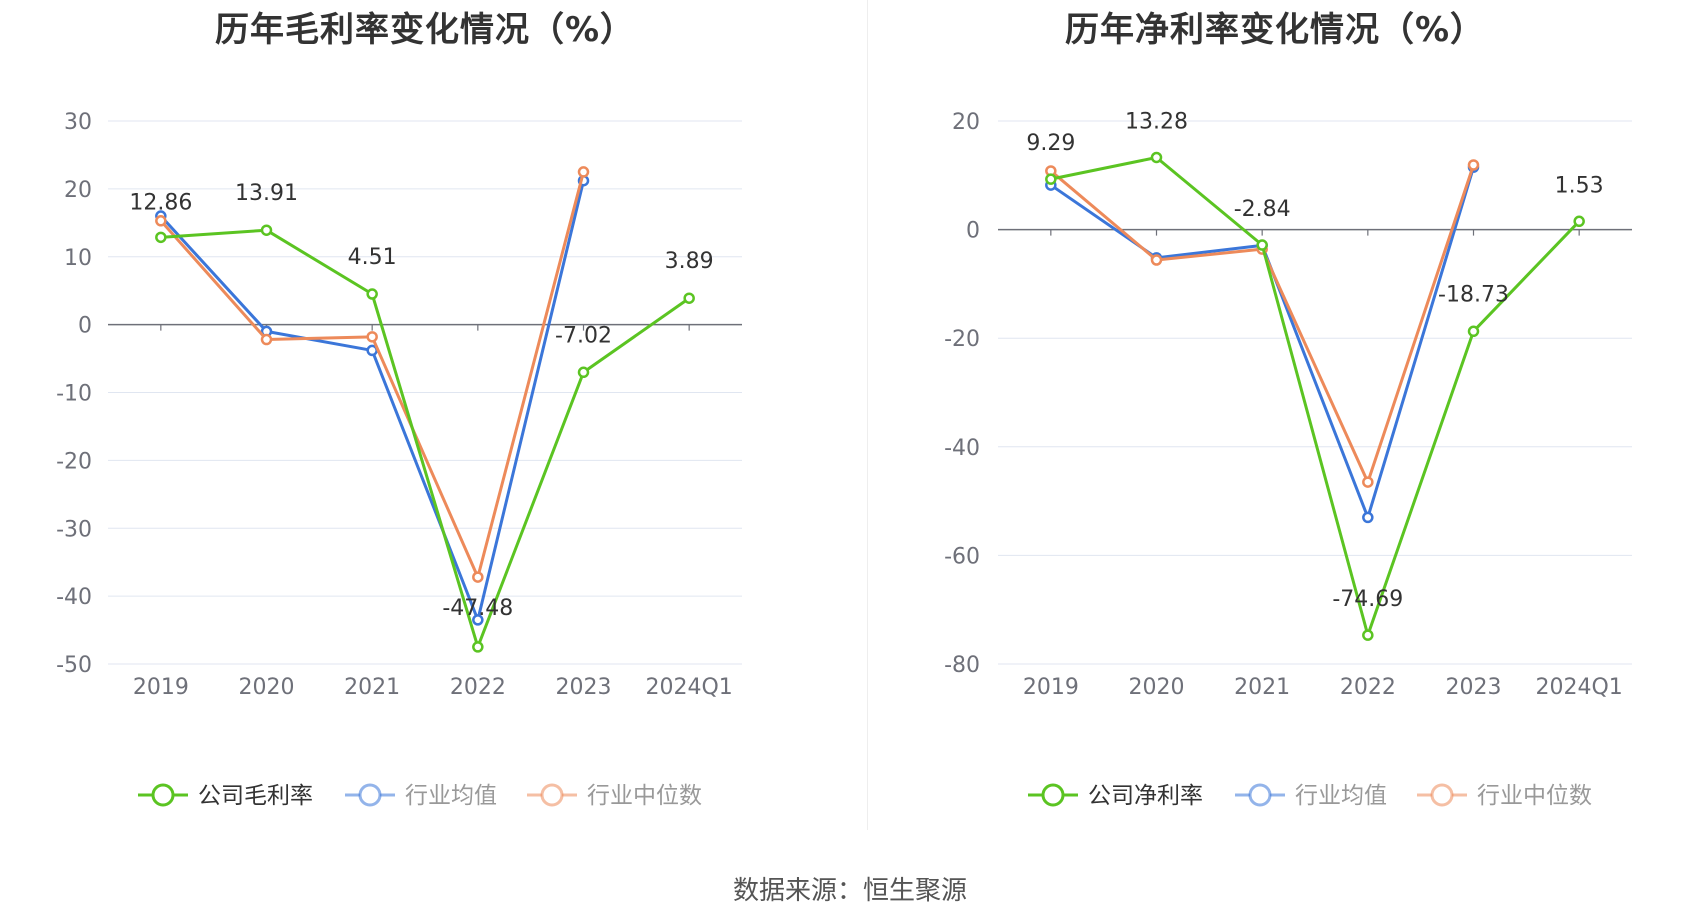 This screenshot has height=918, width=1700. Describe the element at coordinates (477, 608) in the screenshot. I see `data-label: -47.48` at that location.